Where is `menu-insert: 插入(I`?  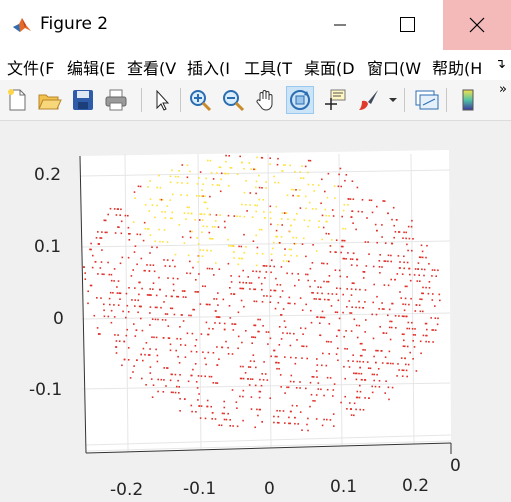 menu-insert: 插入(I is located at coordinates (208, 68).